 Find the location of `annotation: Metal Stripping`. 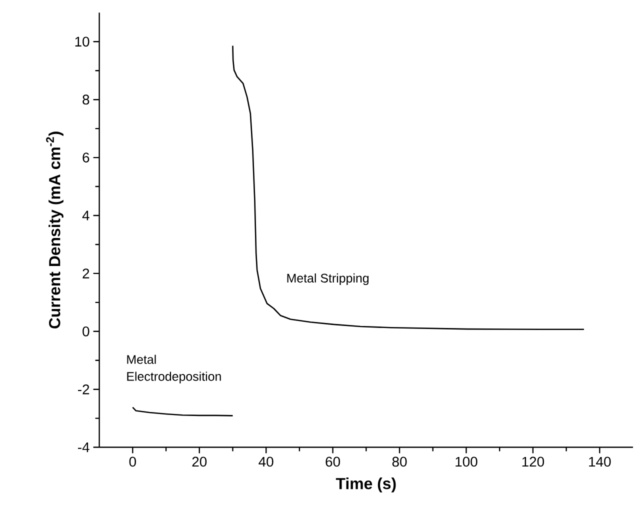

annotation: Metal Stripping is located at coordinates (328, 279).